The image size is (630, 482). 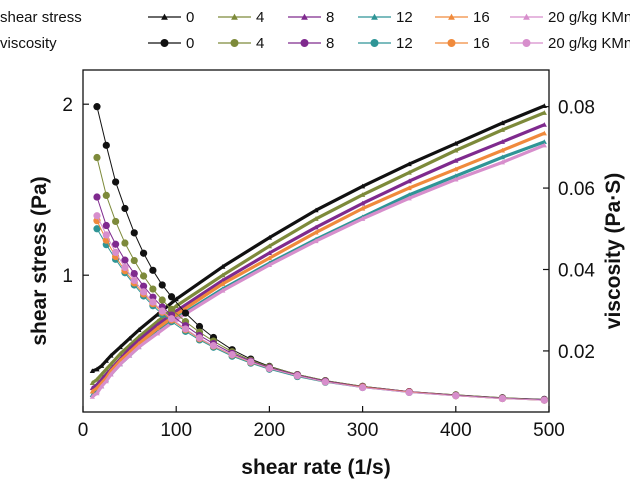 What do you see at coordinates (176, 430) in the screenshot?
I see `x-tick-label: 100` at bounding box center [176, 430].